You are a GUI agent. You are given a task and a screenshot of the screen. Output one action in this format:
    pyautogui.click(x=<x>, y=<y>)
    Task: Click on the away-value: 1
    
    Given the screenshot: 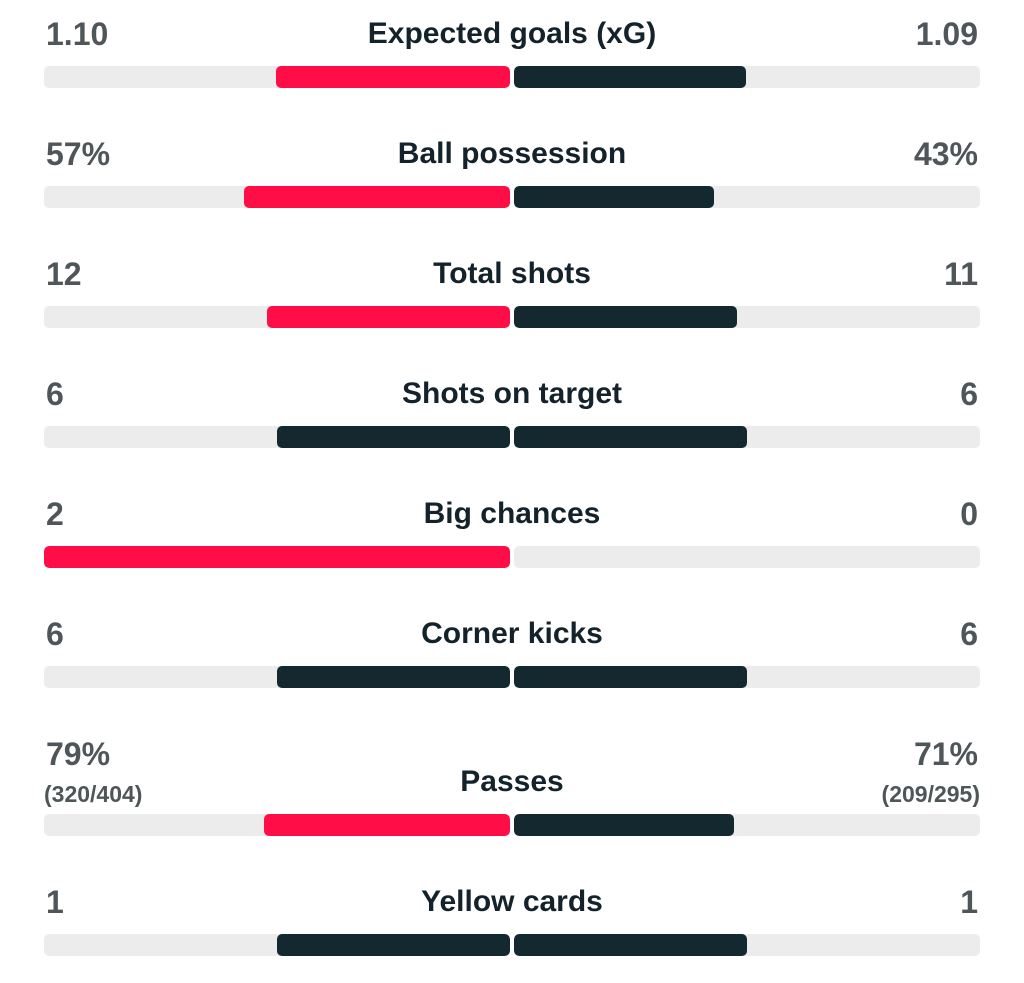 What is the action you would take?
    pyautogui.click(x=969, y=902)
    